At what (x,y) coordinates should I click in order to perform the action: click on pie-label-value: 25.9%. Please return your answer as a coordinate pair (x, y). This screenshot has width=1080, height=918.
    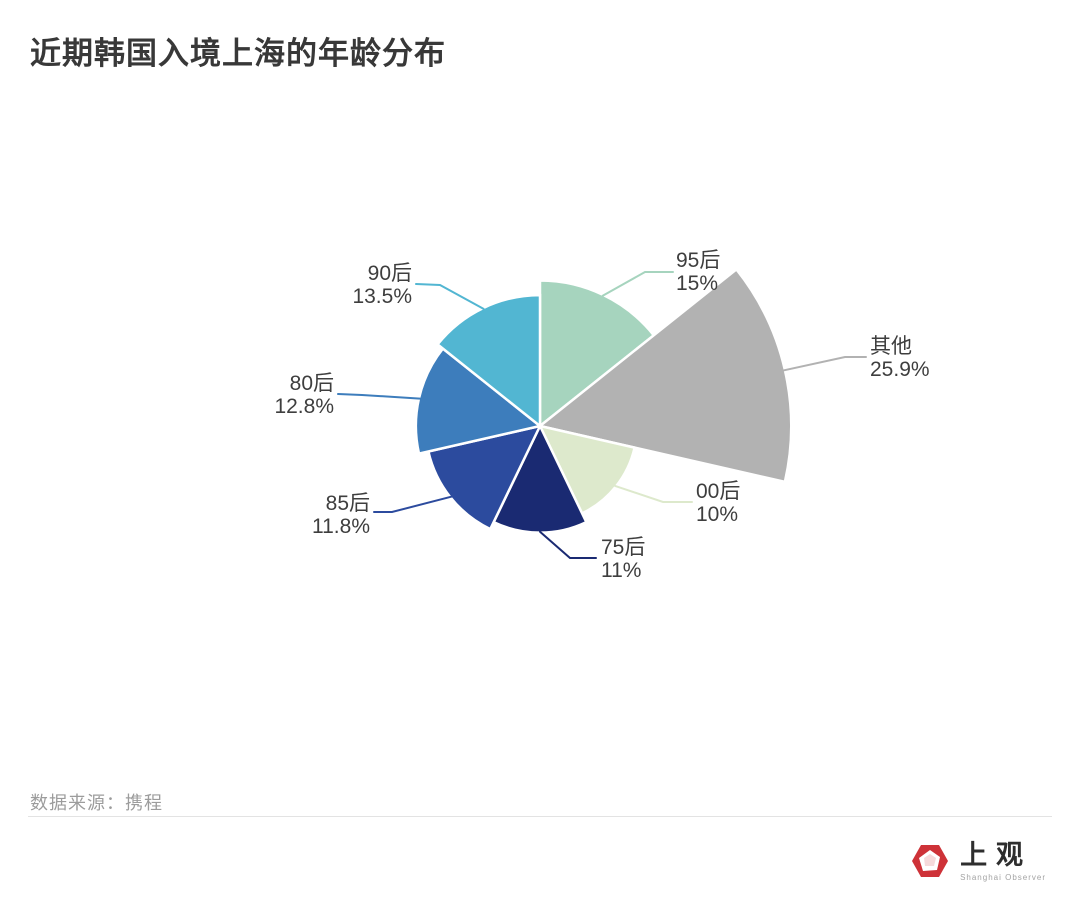
    Looking at the image, I should click on (900, 369).